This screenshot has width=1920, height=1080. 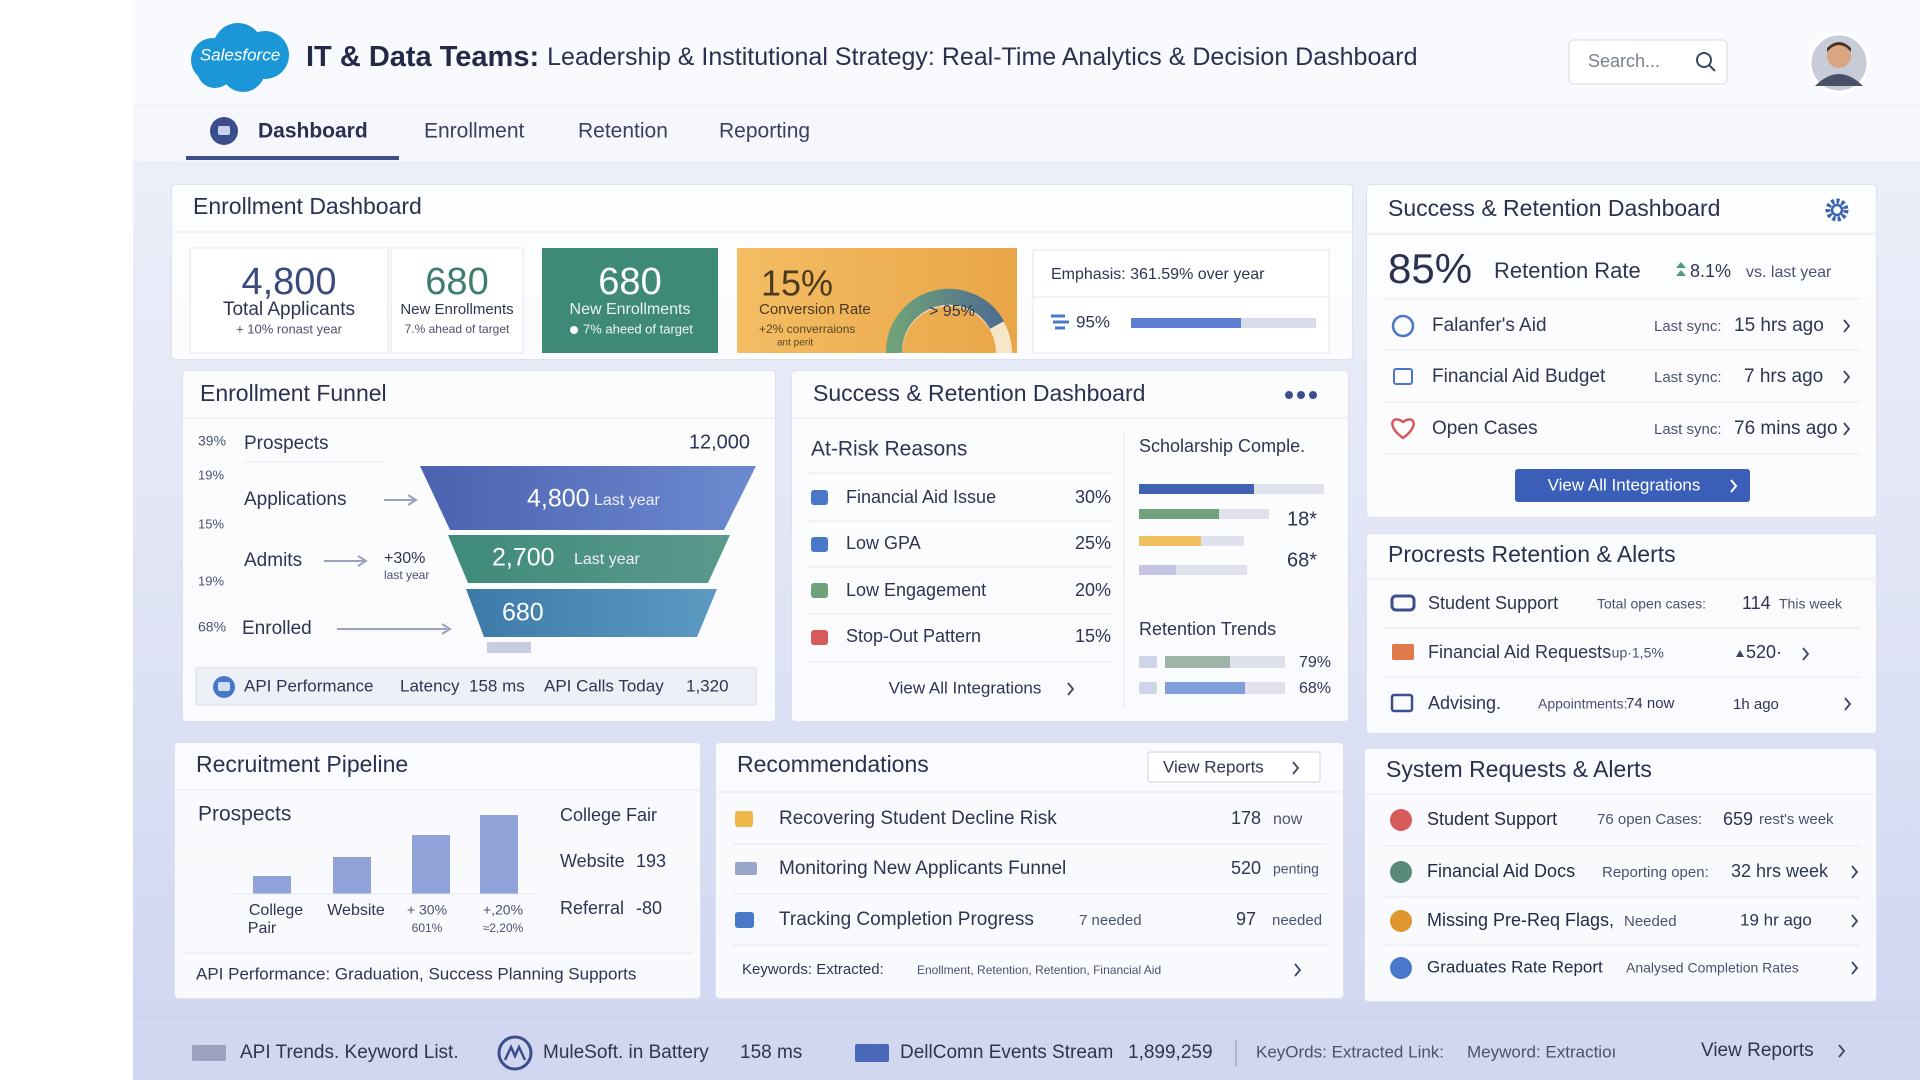 What do you see at coordinates (1302, 519) in the screenshot?
I see `risk-scholarship-values: 18*` at bounding box center [1302, 519].